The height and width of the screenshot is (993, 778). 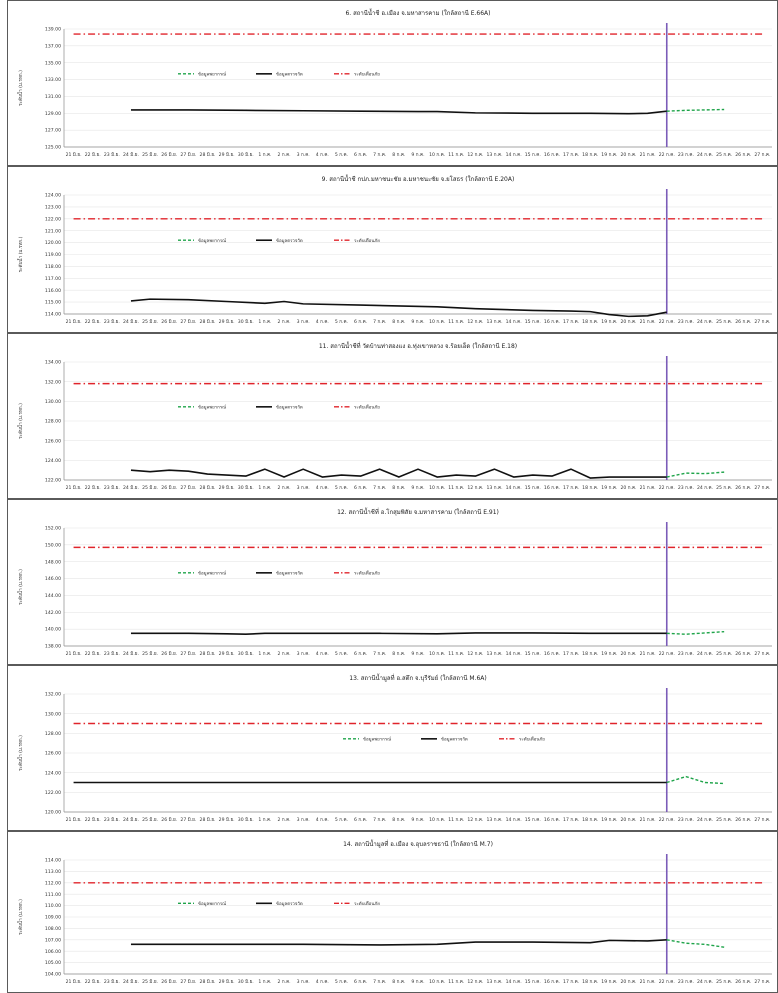 What do you see at coordinates (53, 363) in the screenshot?
I see `y-tick-label: 134.00` at bounding box center [53, 363].